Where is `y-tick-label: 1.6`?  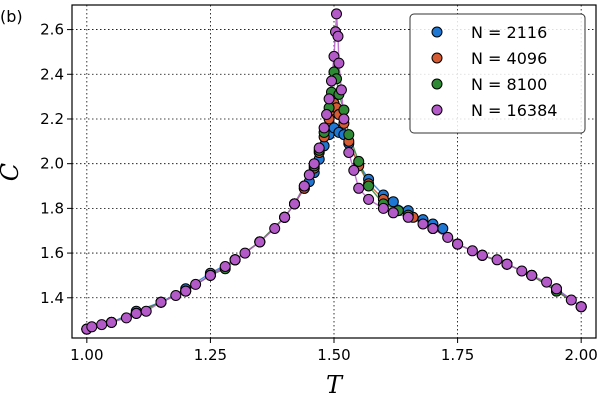 y-tick-label: 1.6 is located at coordinates (52, 253).